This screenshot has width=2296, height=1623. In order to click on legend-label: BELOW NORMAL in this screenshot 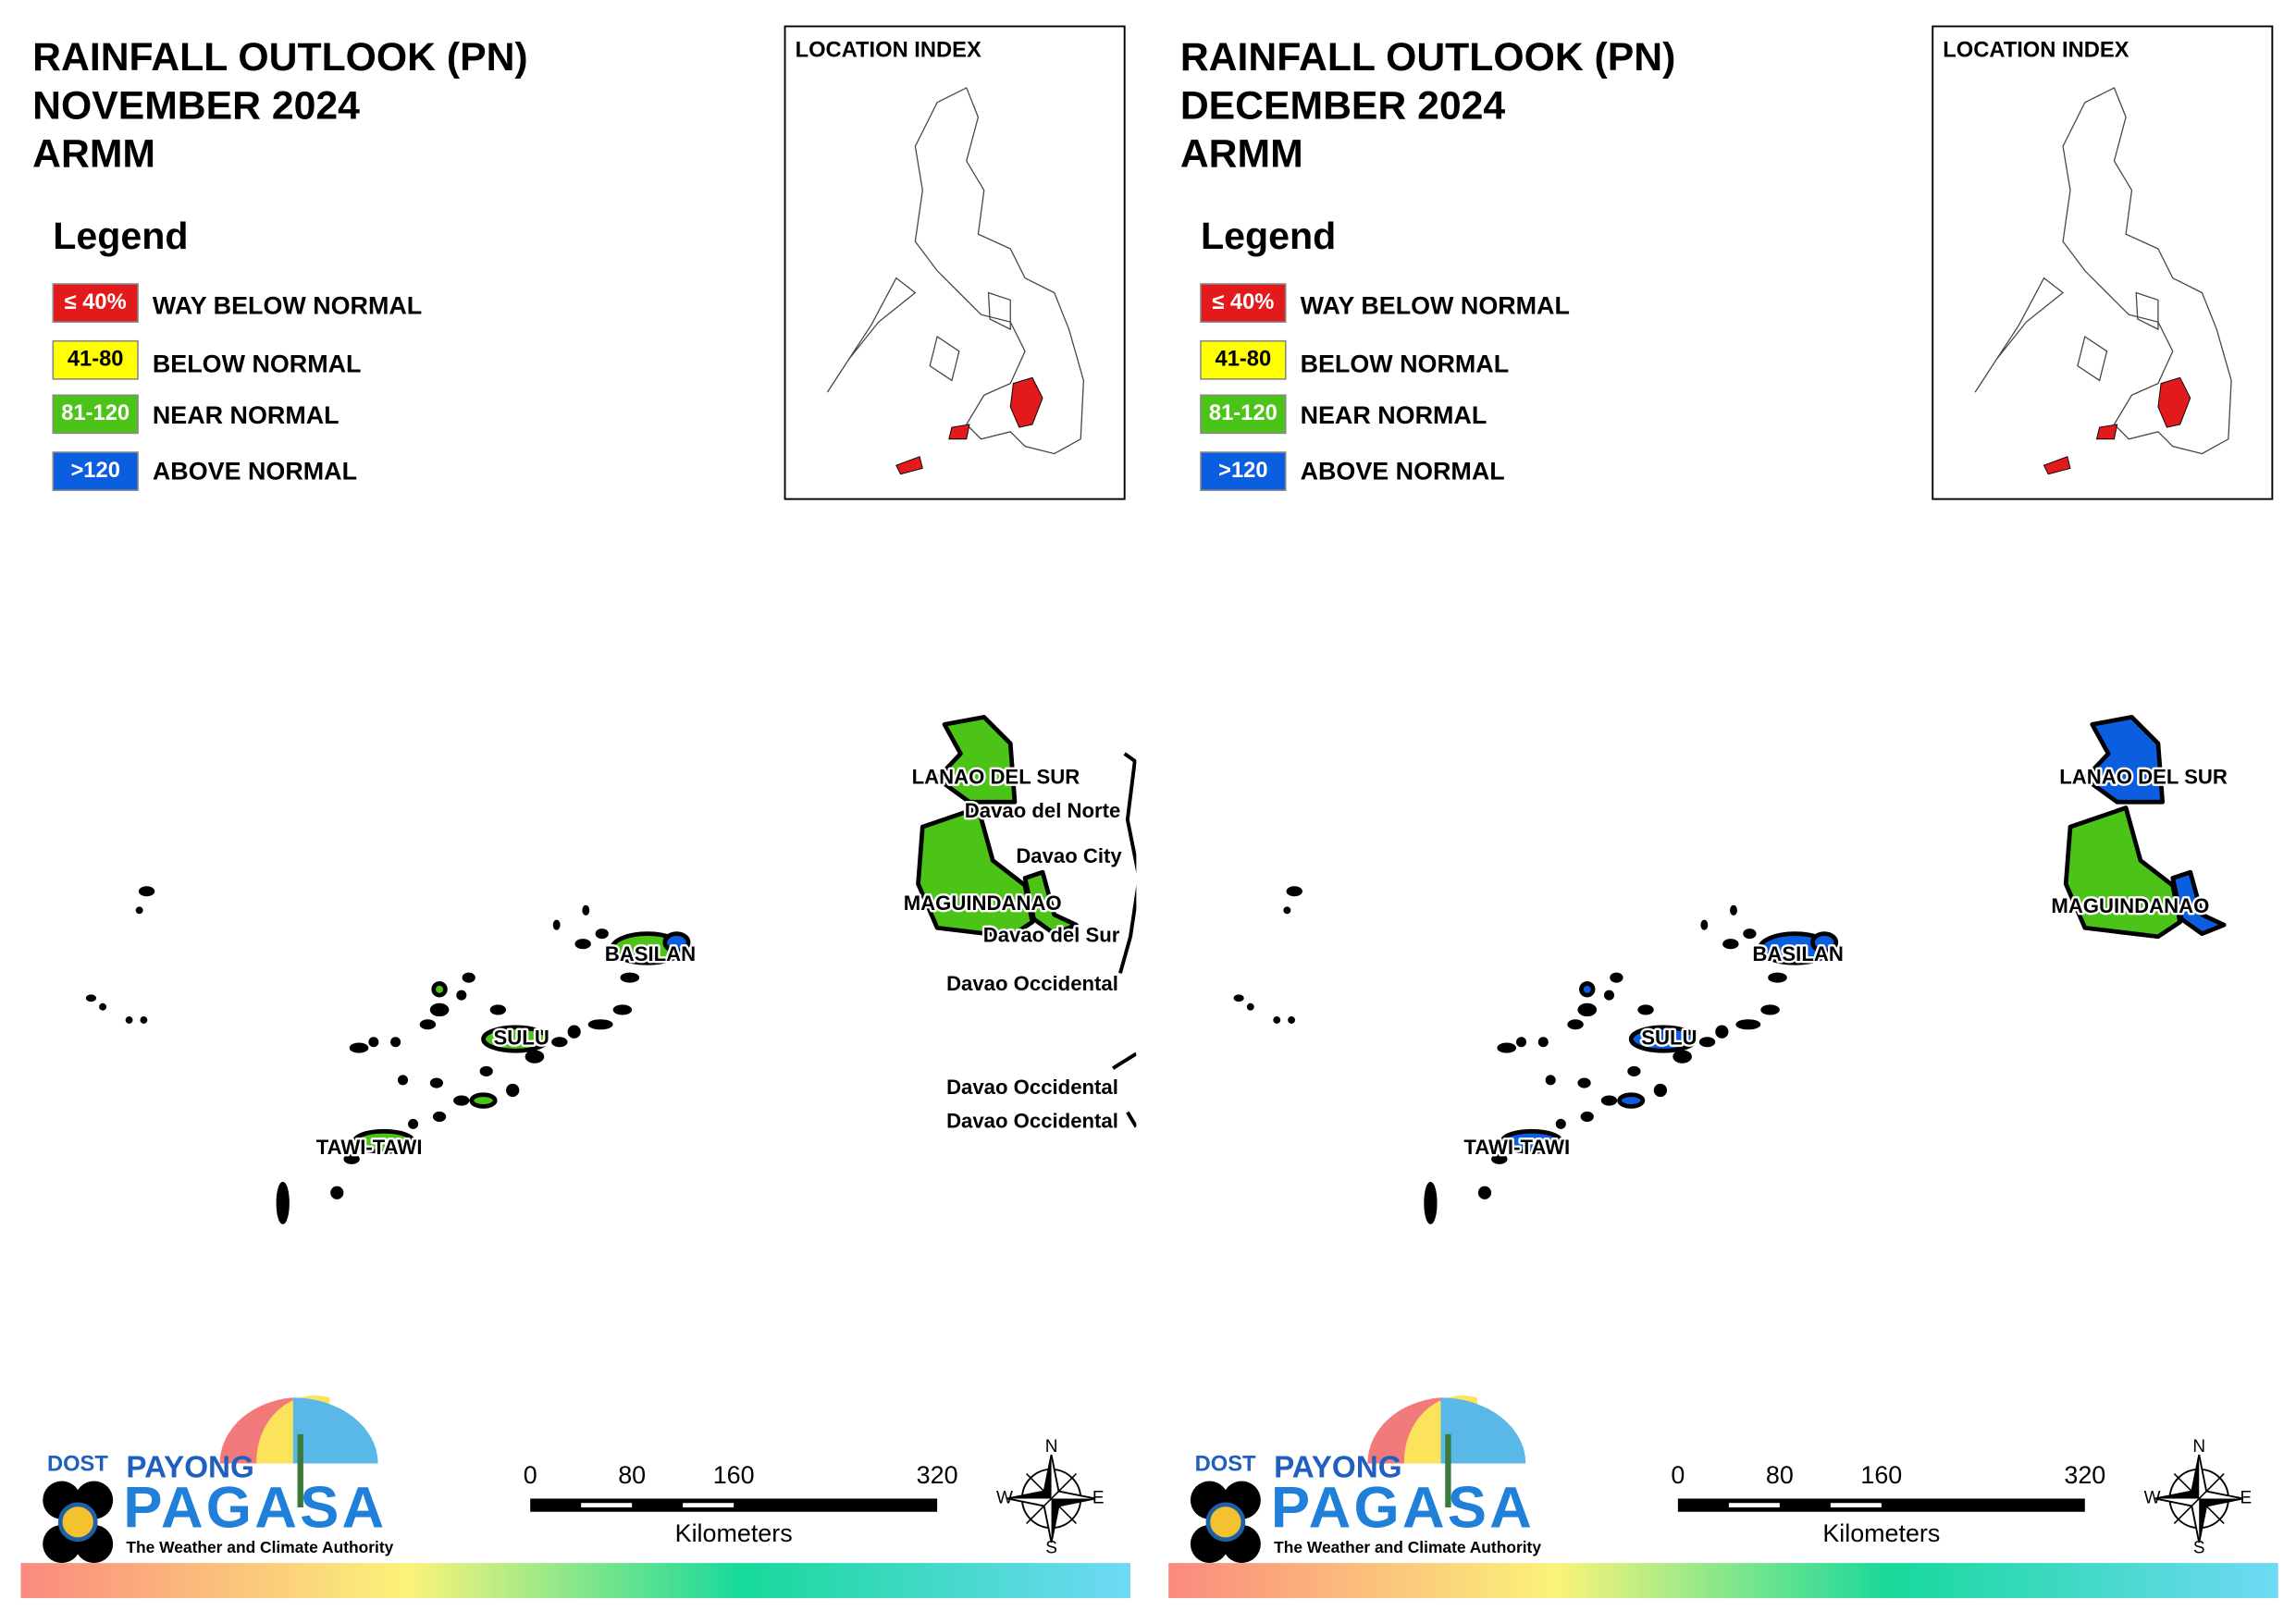, I will do `click(1405, 364)`.